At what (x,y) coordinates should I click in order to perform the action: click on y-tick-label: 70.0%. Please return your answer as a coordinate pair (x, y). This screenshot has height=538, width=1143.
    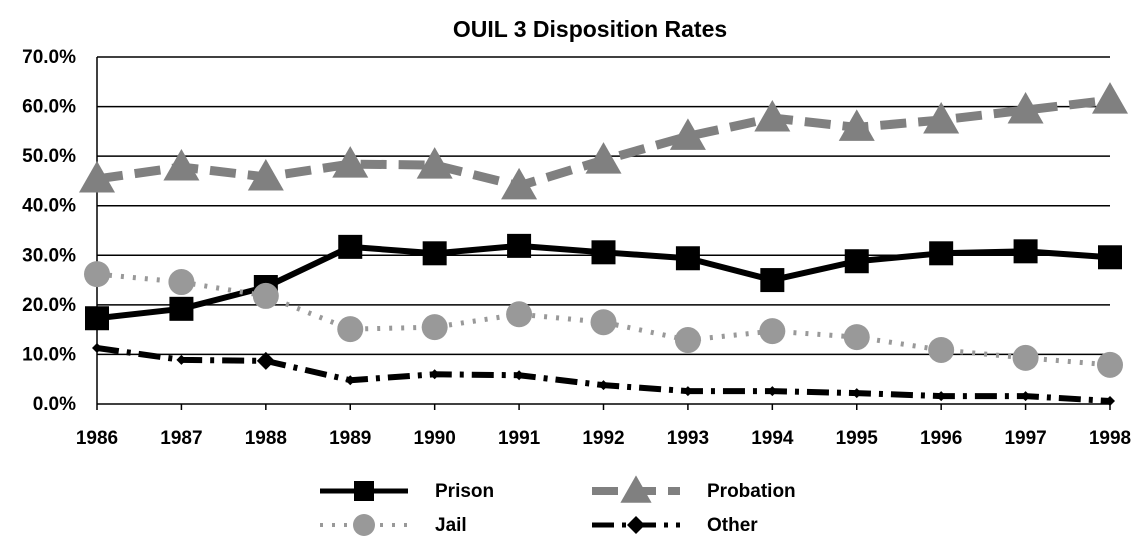
    Looking at the image, I should click on (49, 57).